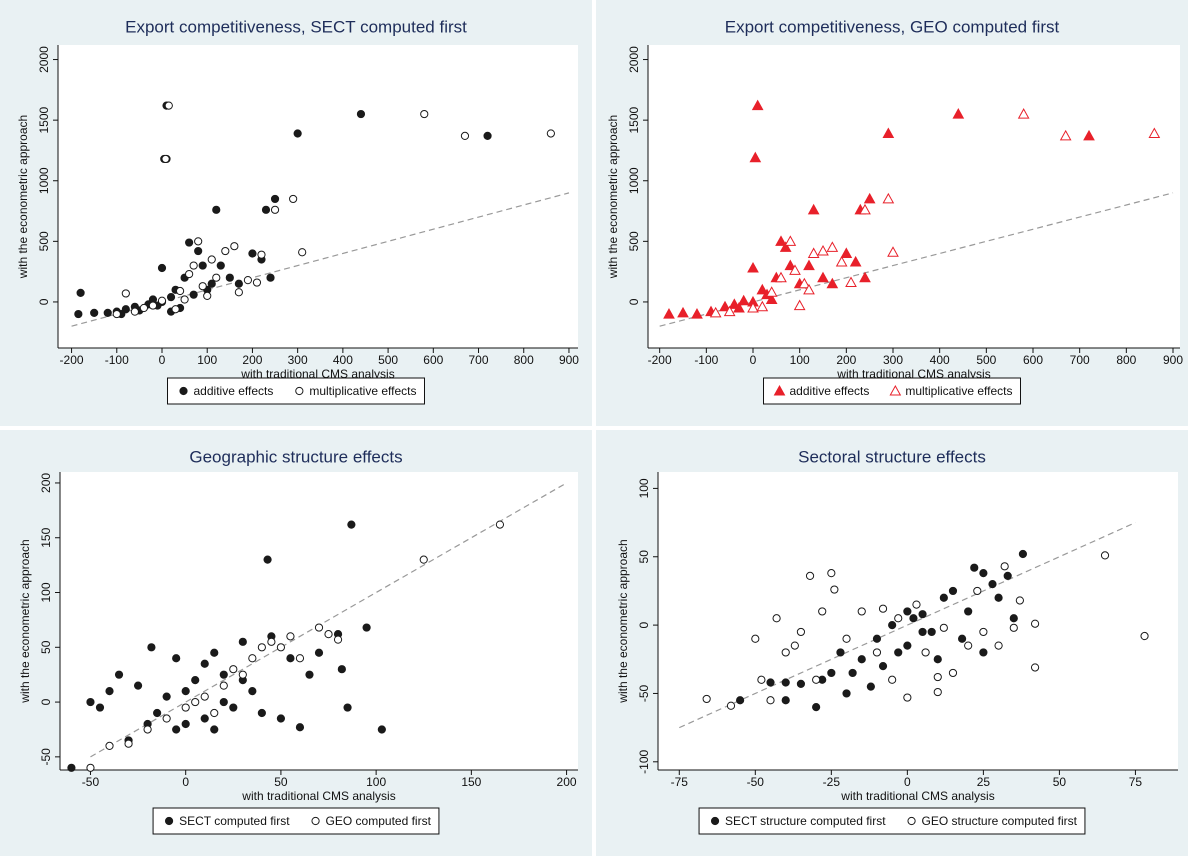 The height and width of the screenshot is (856, 1188). I want to click on x-tick-label: 700, so click(479, 360).